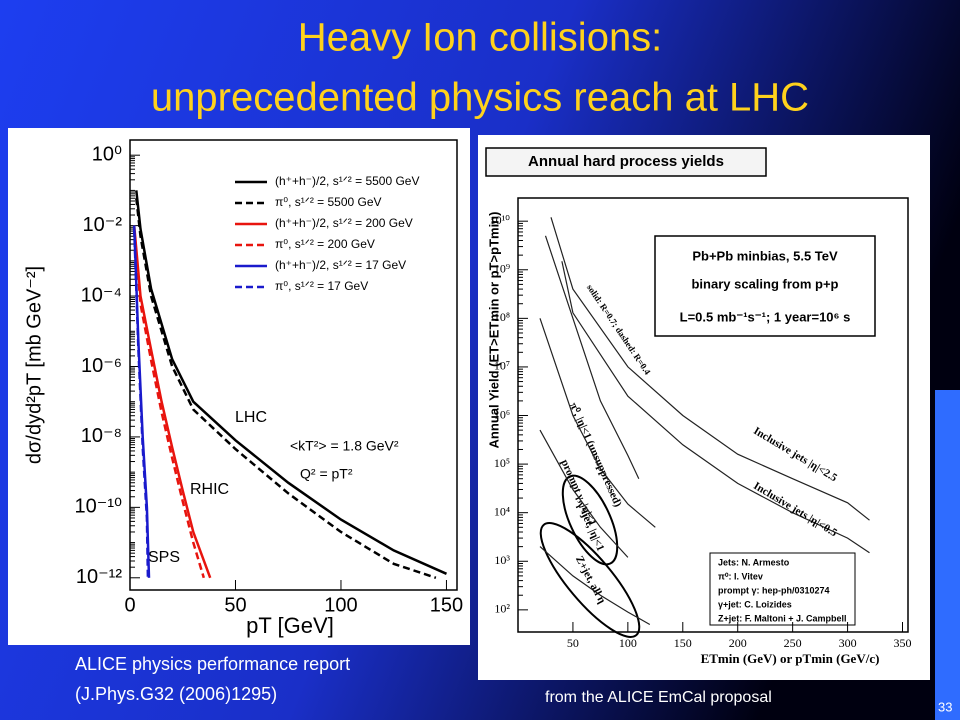  I want to click on y-tick-label: 10⁻¹⁰, so click(98, 507).